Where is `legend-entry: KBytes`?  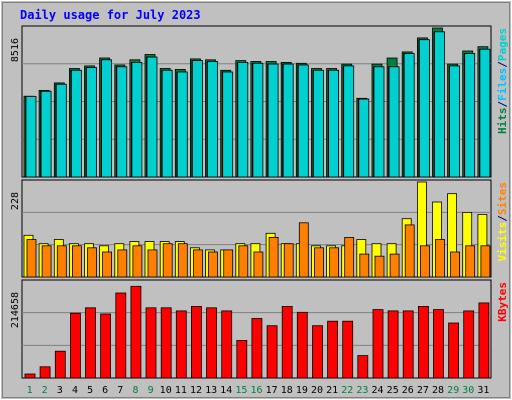 legend-entry: KBytes is located at coordinates (502, 302).